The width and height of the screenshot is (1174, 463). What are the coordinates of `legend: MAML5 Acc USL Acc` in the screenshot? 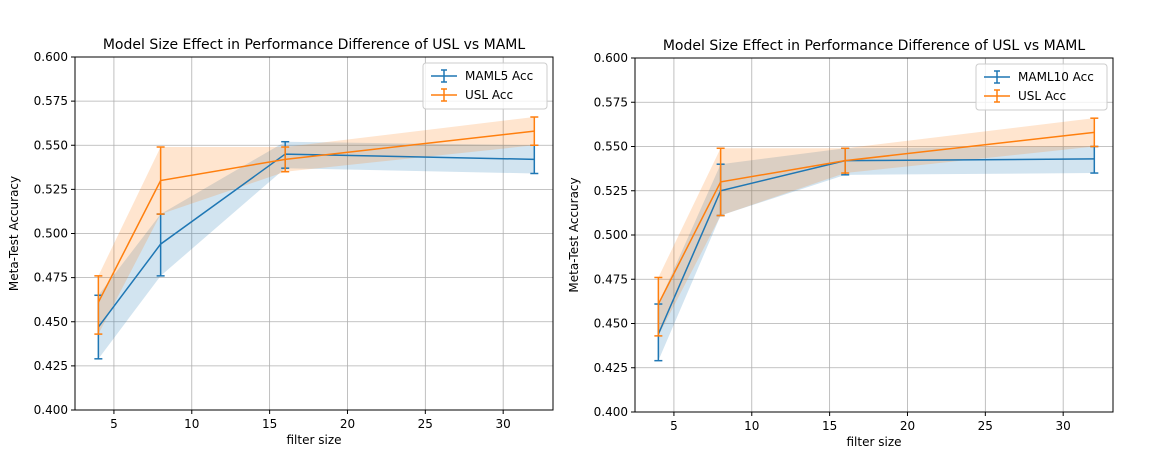 It's located at (485, 86).